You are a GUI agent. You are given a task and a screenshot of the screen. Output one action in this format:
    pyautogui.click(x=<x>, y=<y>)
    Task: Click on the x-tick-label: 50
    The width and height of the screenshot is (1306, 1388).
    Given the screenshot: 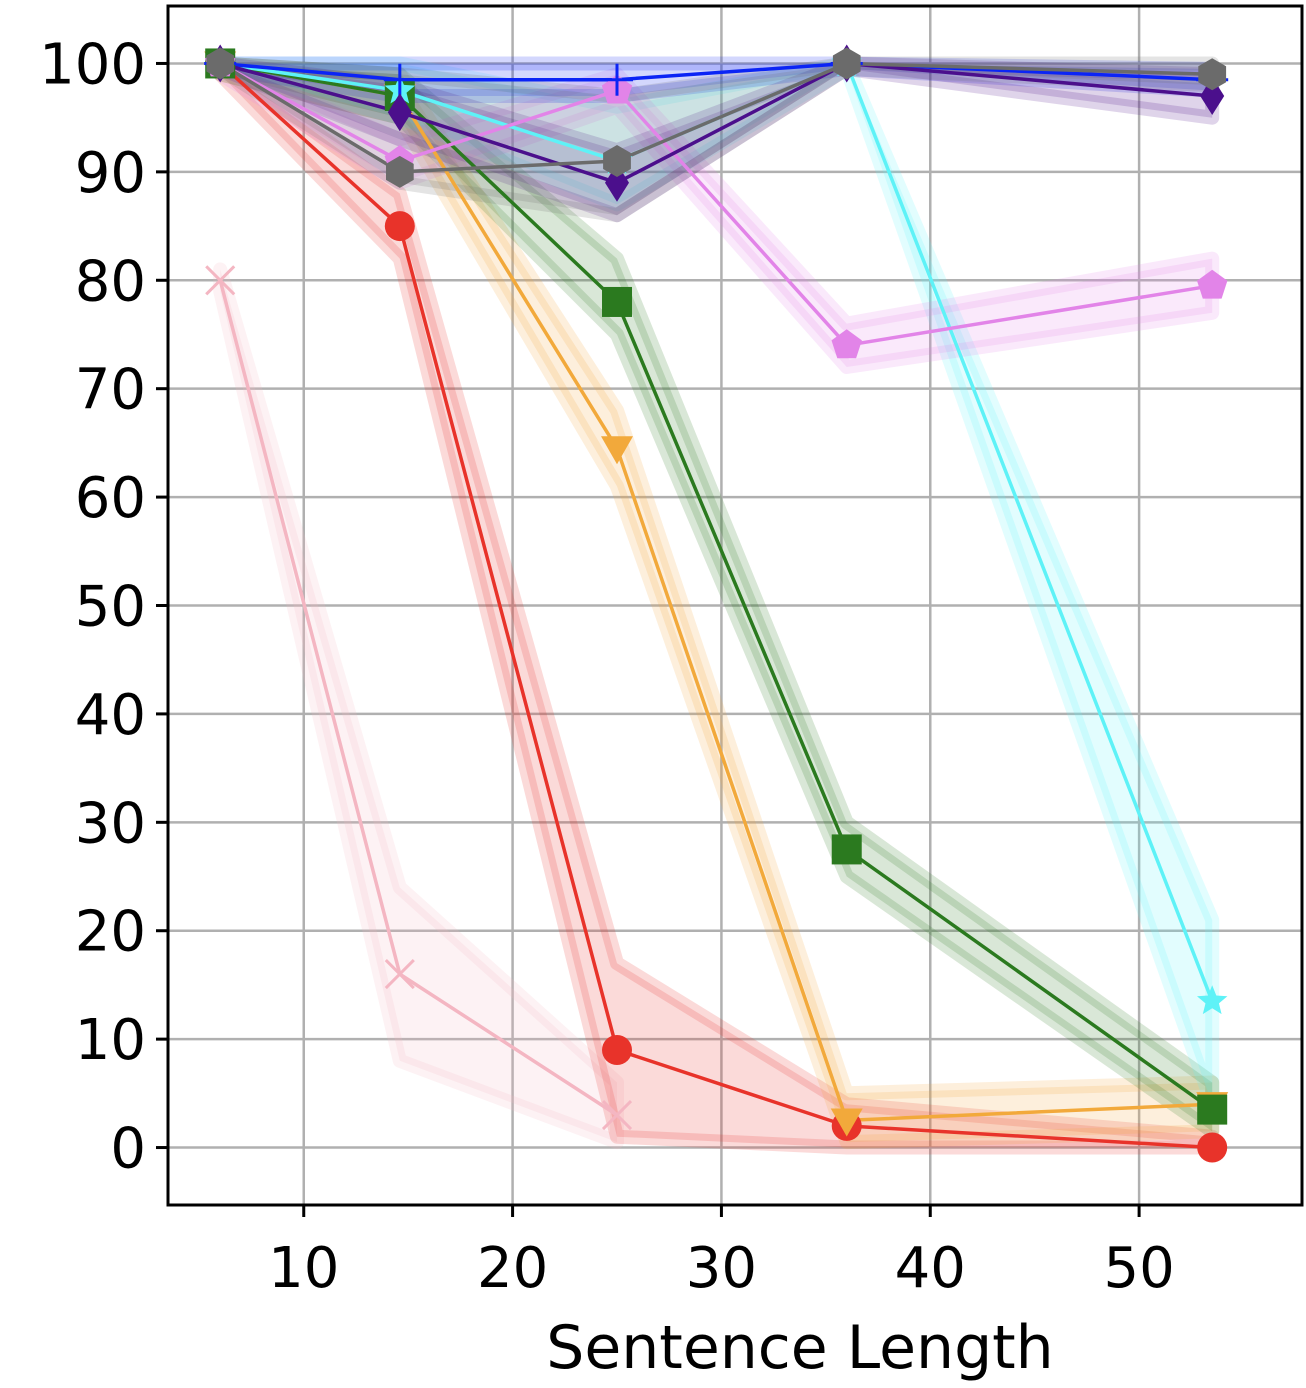 What is the action you would take?
    pyautogui.click(x=1138, y=1268)
    